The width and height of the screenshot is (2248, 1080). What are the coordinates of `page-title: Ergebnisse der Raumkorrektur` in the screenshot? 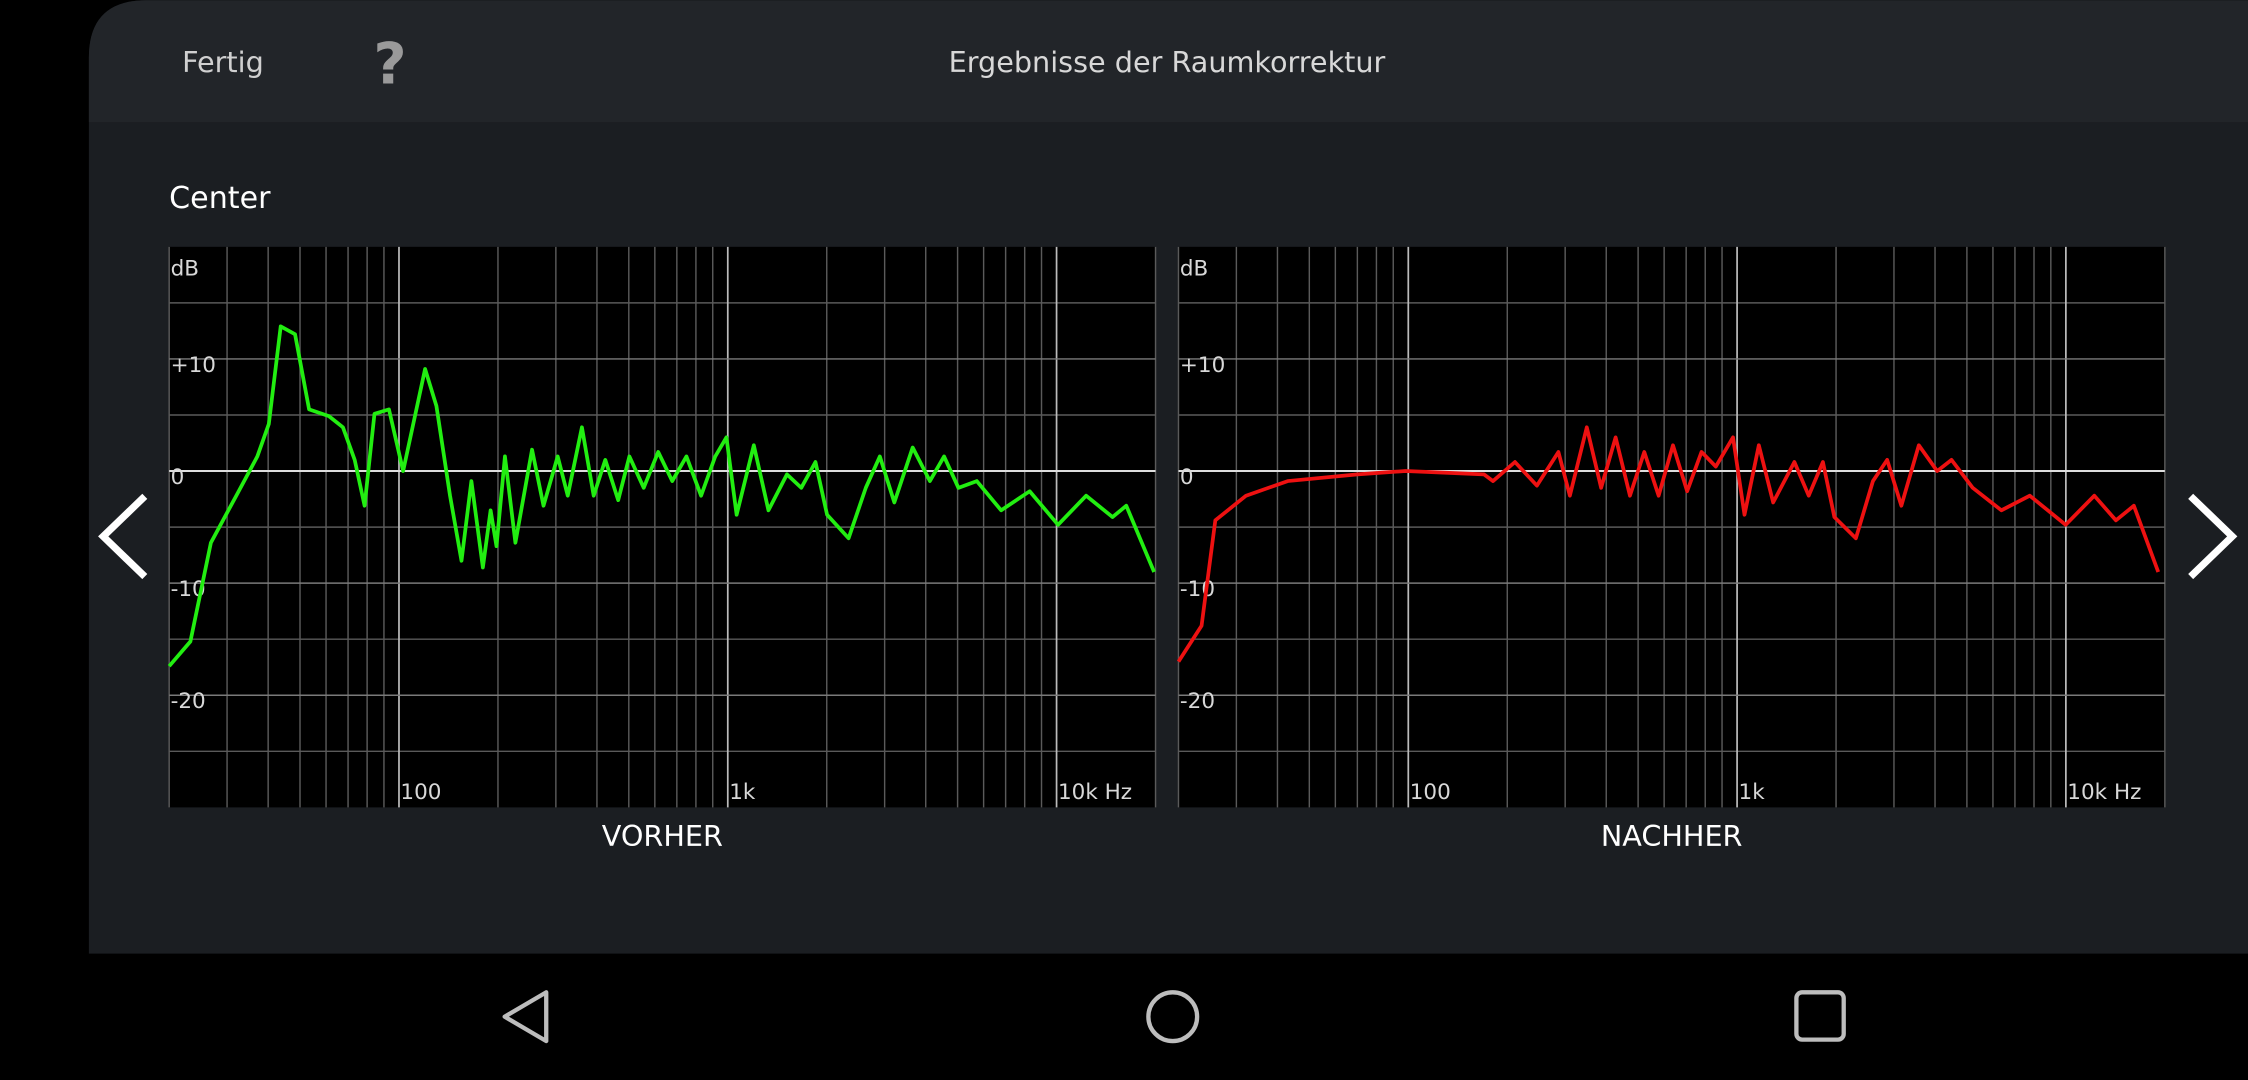 It's located at (1167, 62).